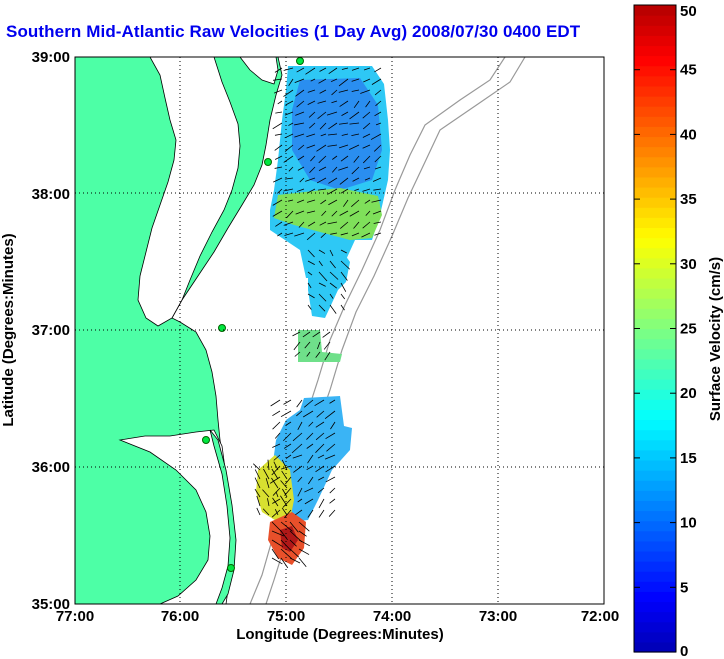 The height and width of the screenshot is (659, 724). I want to click on colorbar-tick-label: 25, so click(688, 329).